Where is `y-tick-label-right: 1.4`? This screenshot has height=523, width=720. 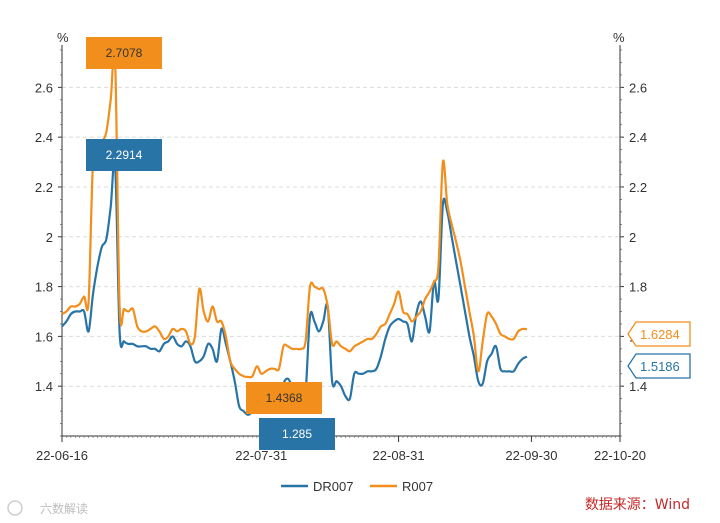 y-tick-label-right: 1.4 is located at coordinates (638, 386).